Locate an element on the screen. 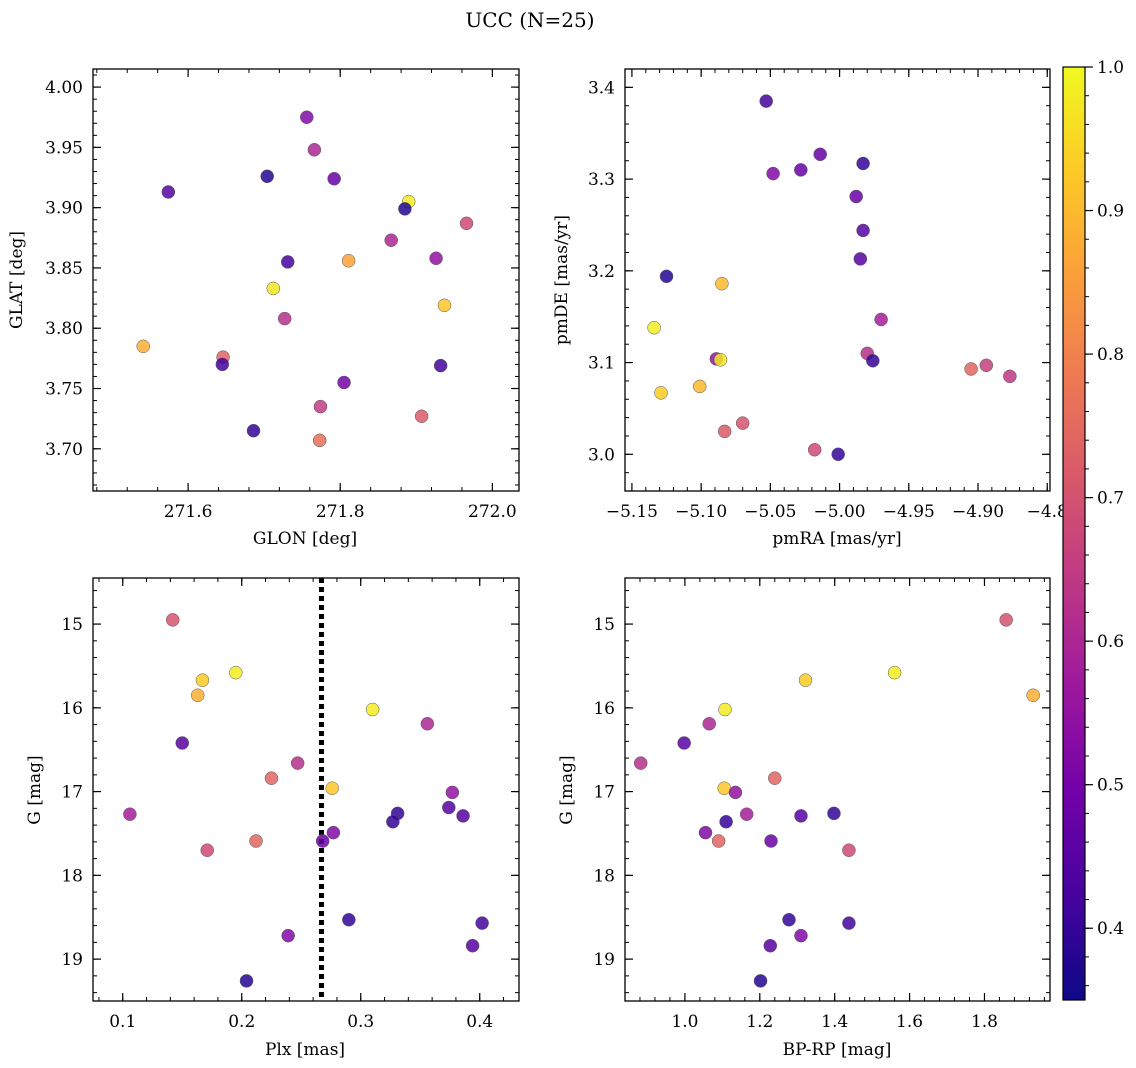 This screenshot has width=1136, height=1068. x-tick-label: −4.8 is located at coordinates (1047, 512).